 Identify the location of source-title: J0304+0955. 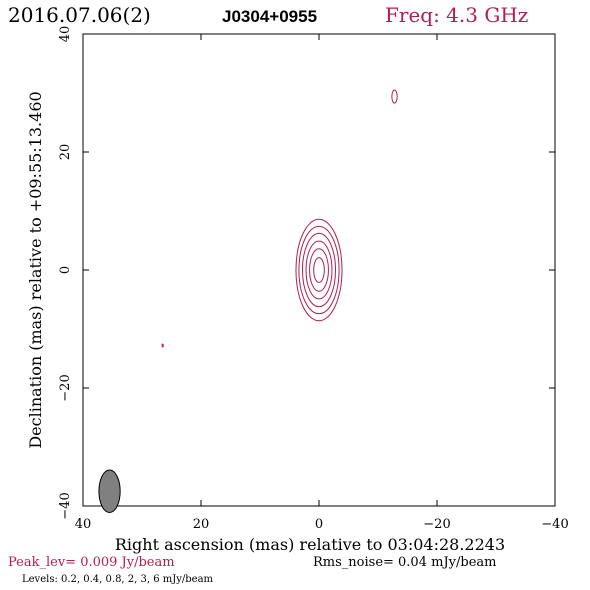
(269, 16).